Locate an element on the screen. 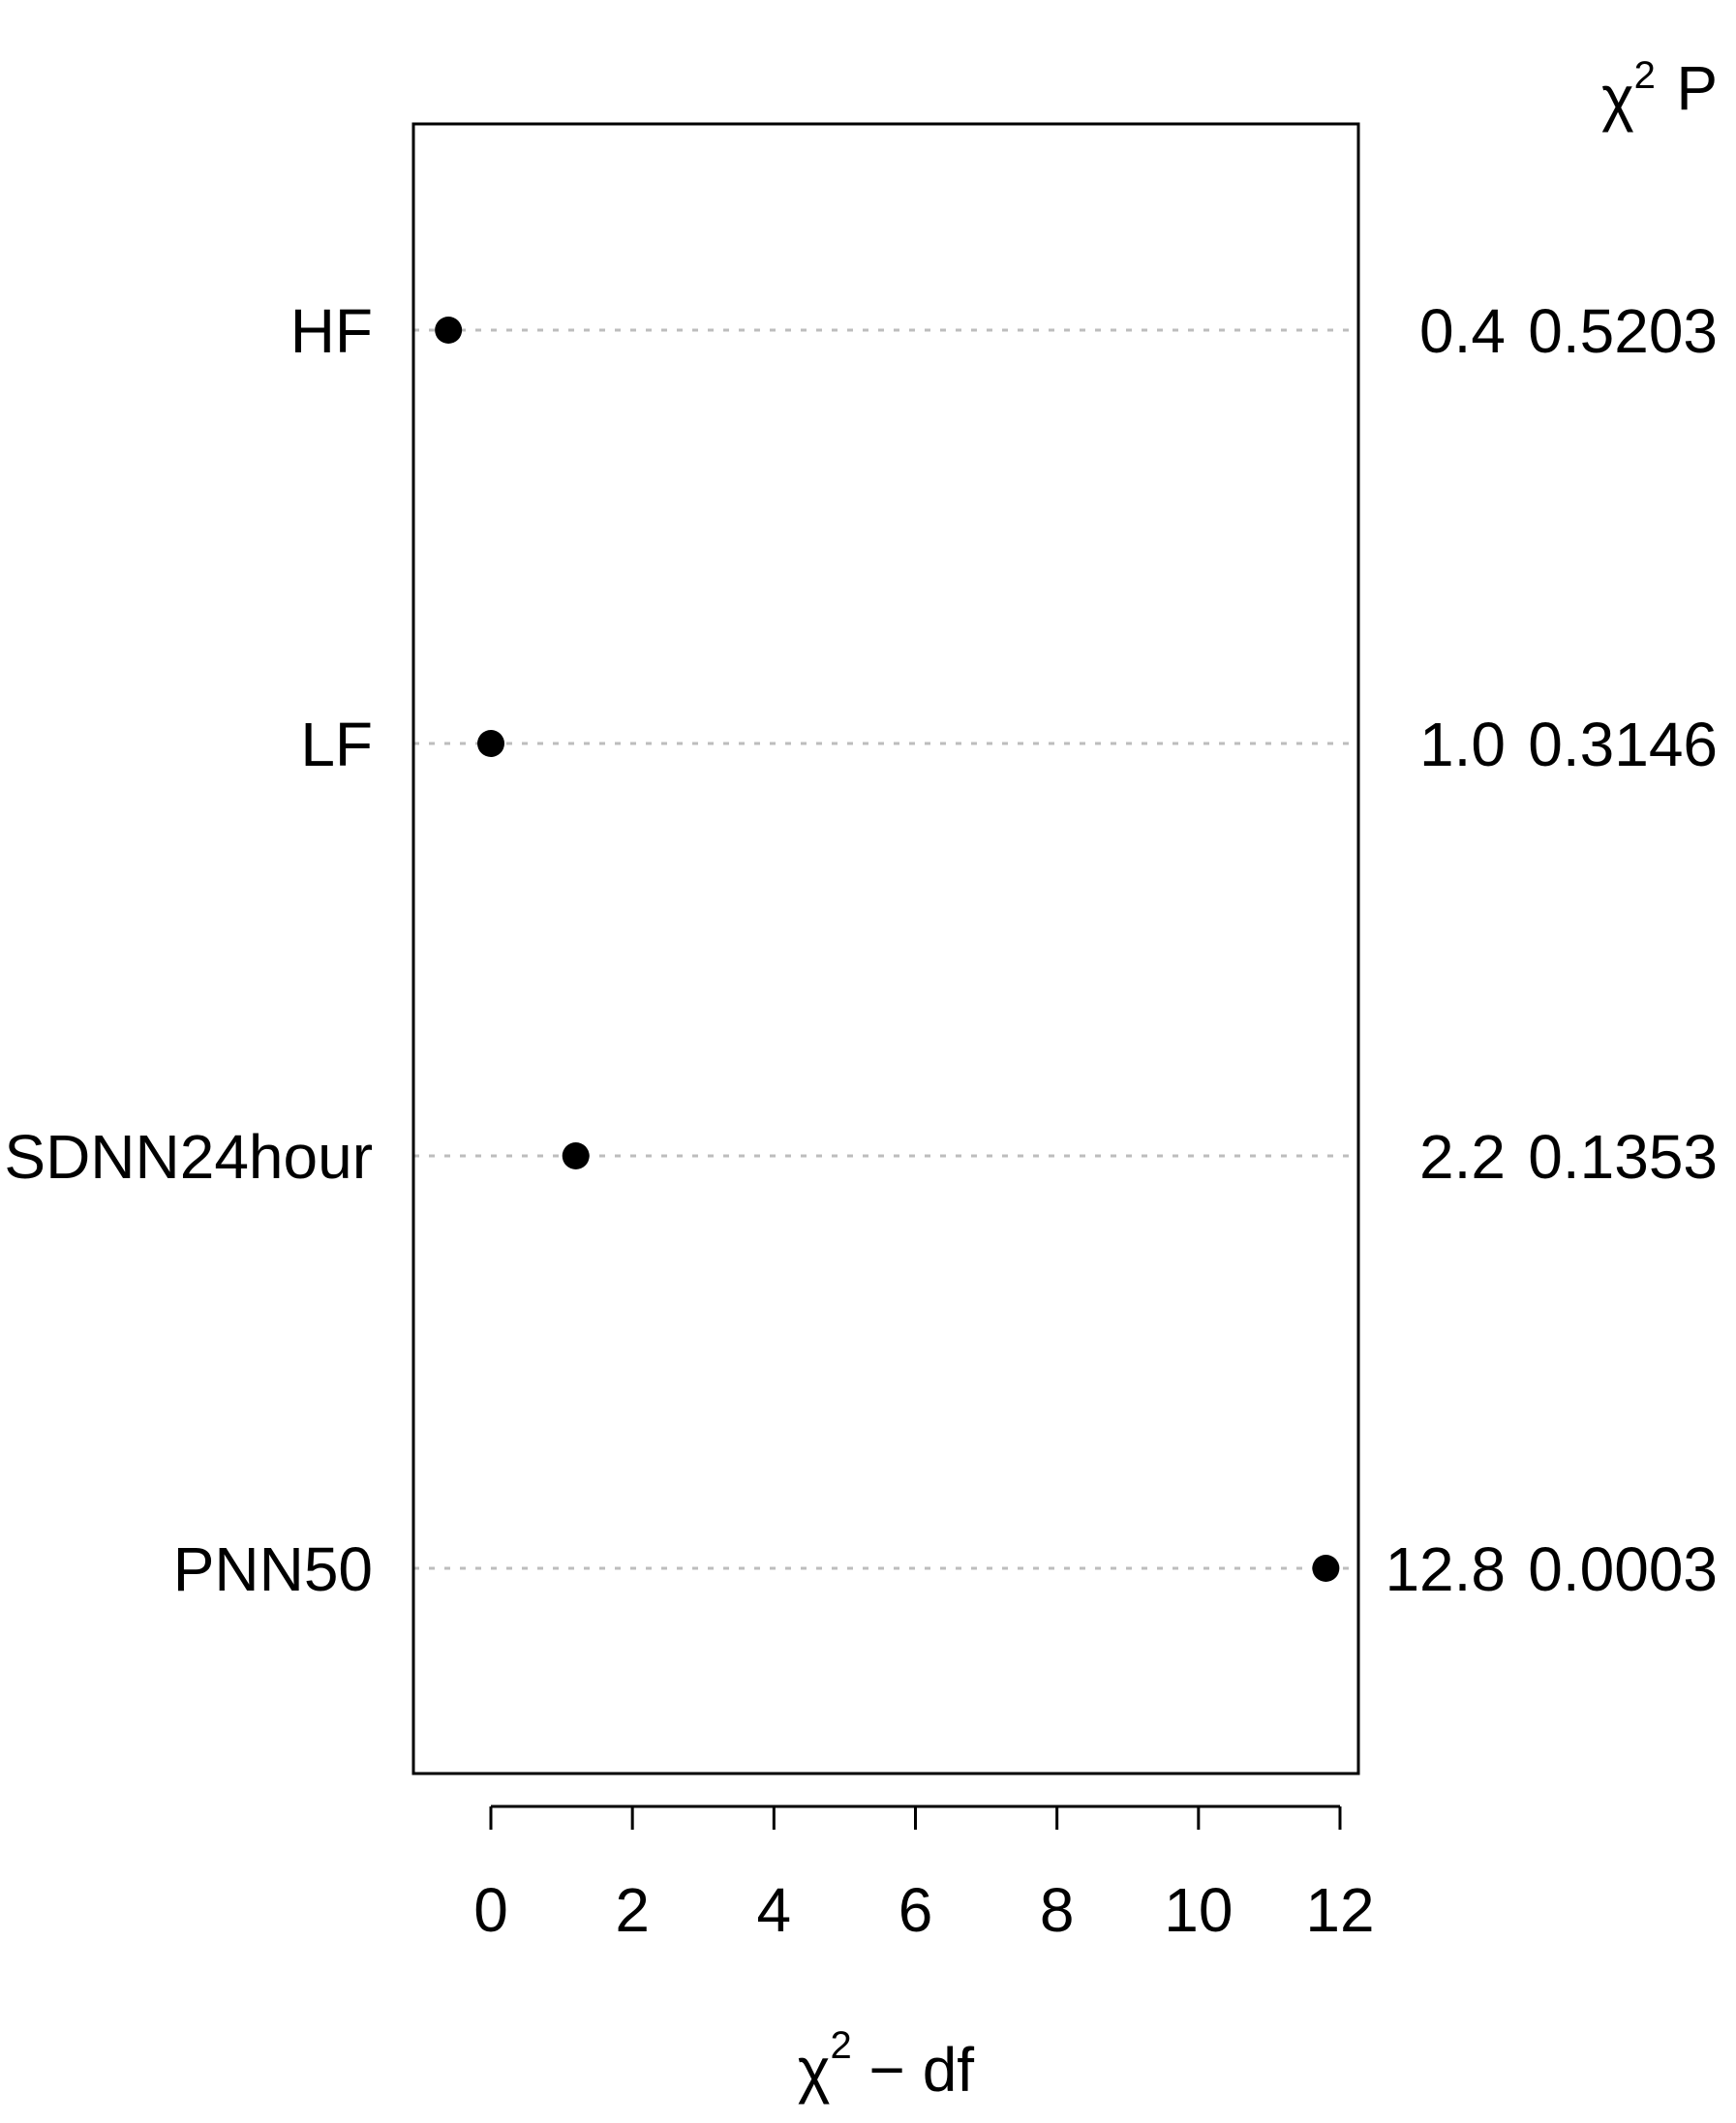  category-labels: HF LF SDNN24hour PNN50 is located at coordinates (188, 950).